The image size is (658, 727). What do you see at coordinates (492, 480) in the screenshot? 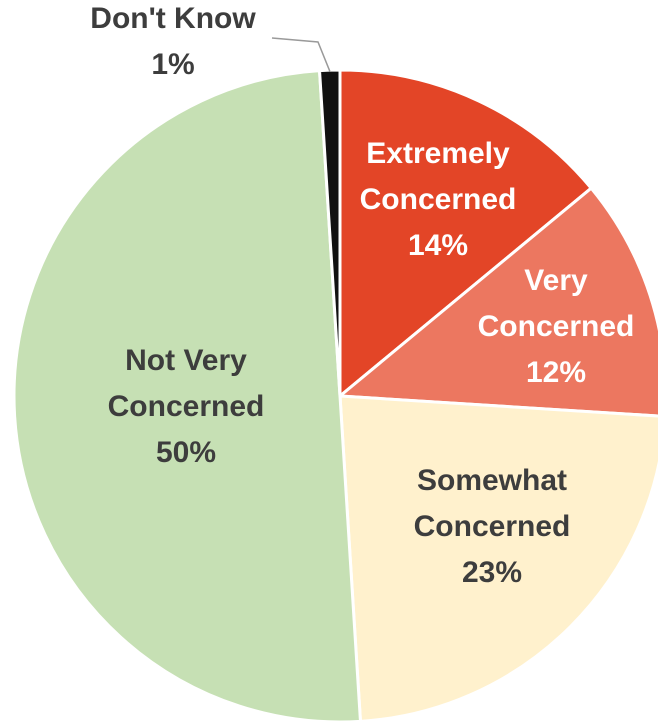
I see `slice-name-line: Somewhat` at bounding box center [492, 480].